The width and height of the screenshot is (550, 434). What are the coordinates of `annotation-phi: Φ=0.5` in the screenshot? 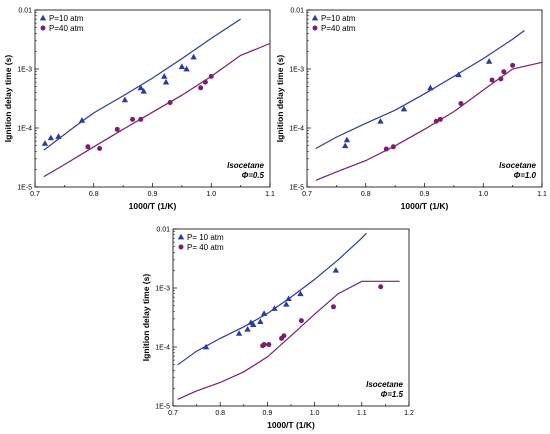 It's located at (253, 175).